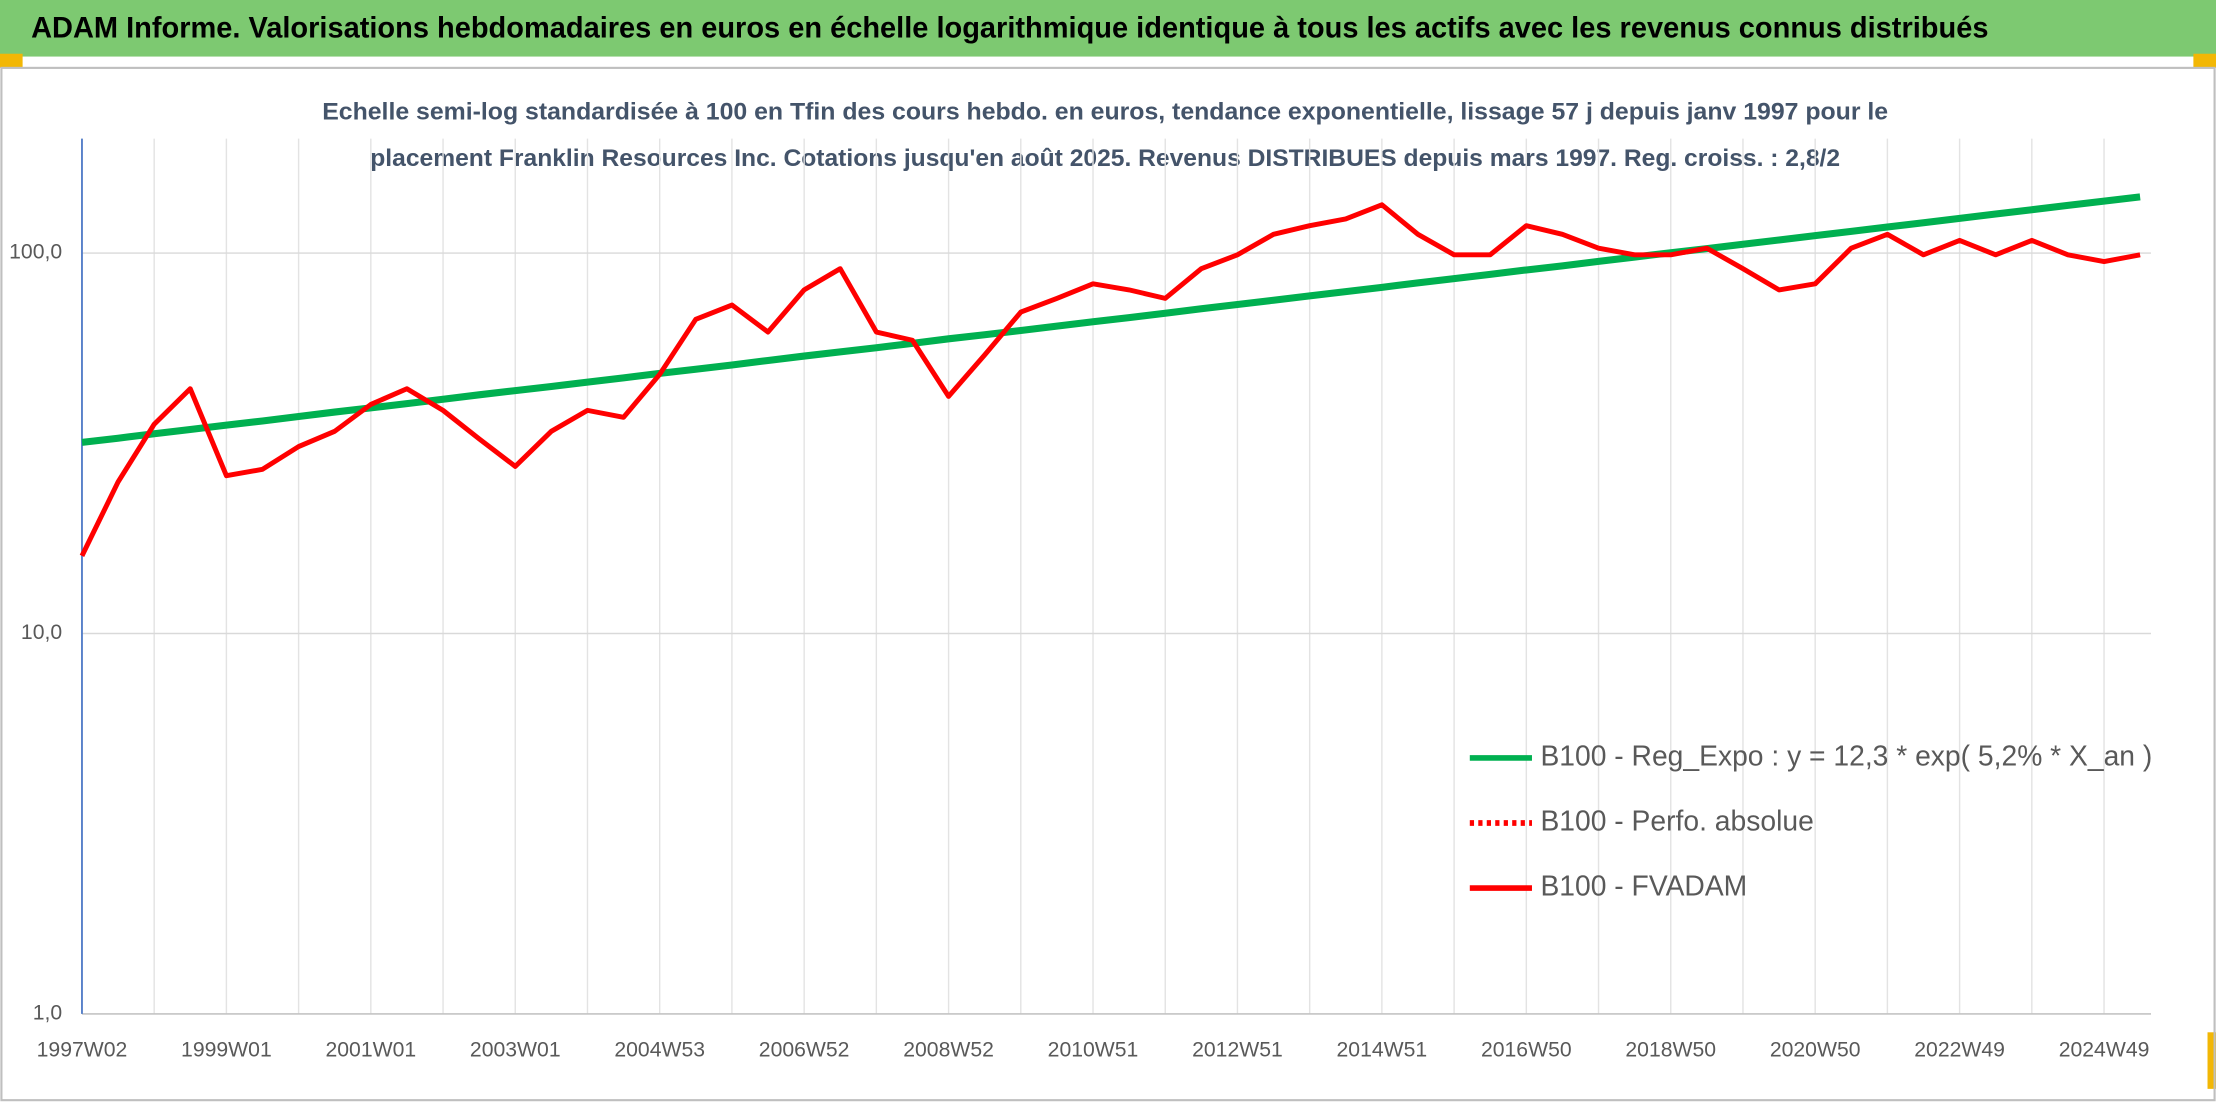 The width and height of the screenshot is (2216, 1103). Describe the element at coordinates (1670, 1049) in the screenshot. I see `x-tick-label: 2018W50` at that location.